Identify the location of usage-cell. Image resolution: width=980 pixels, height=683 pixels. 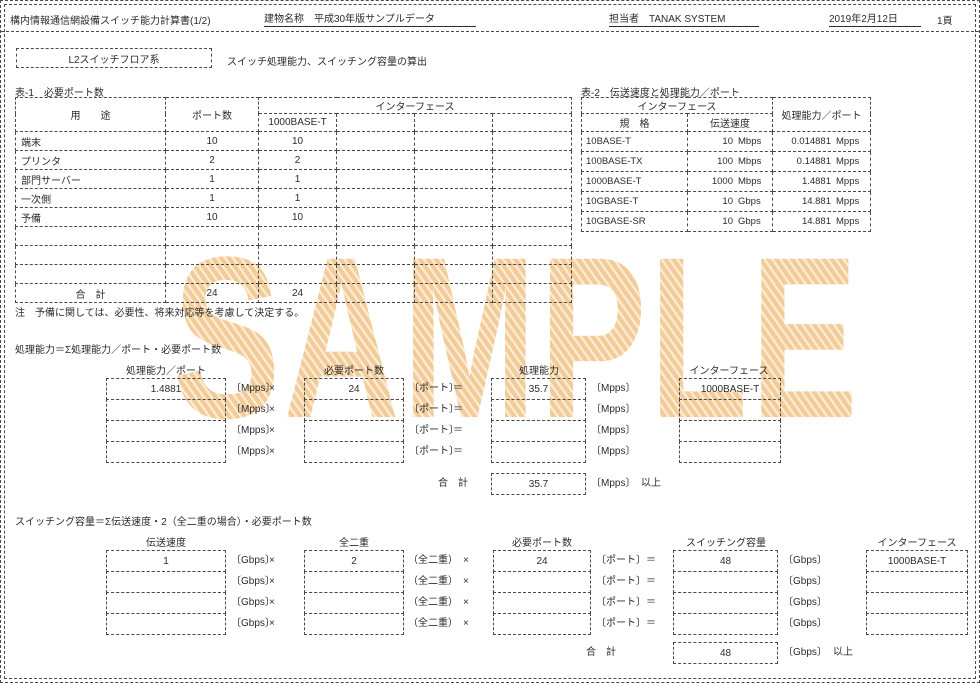
(90, 274).